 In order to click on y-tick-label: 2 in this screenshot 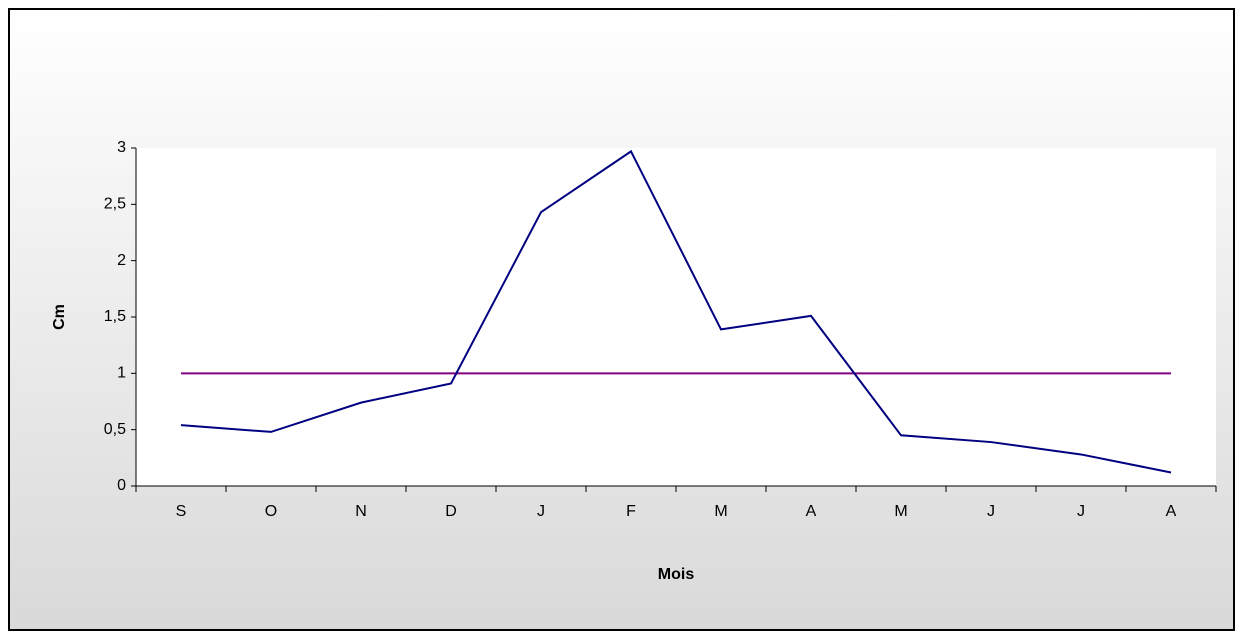, I will do `click(121, 260)`.